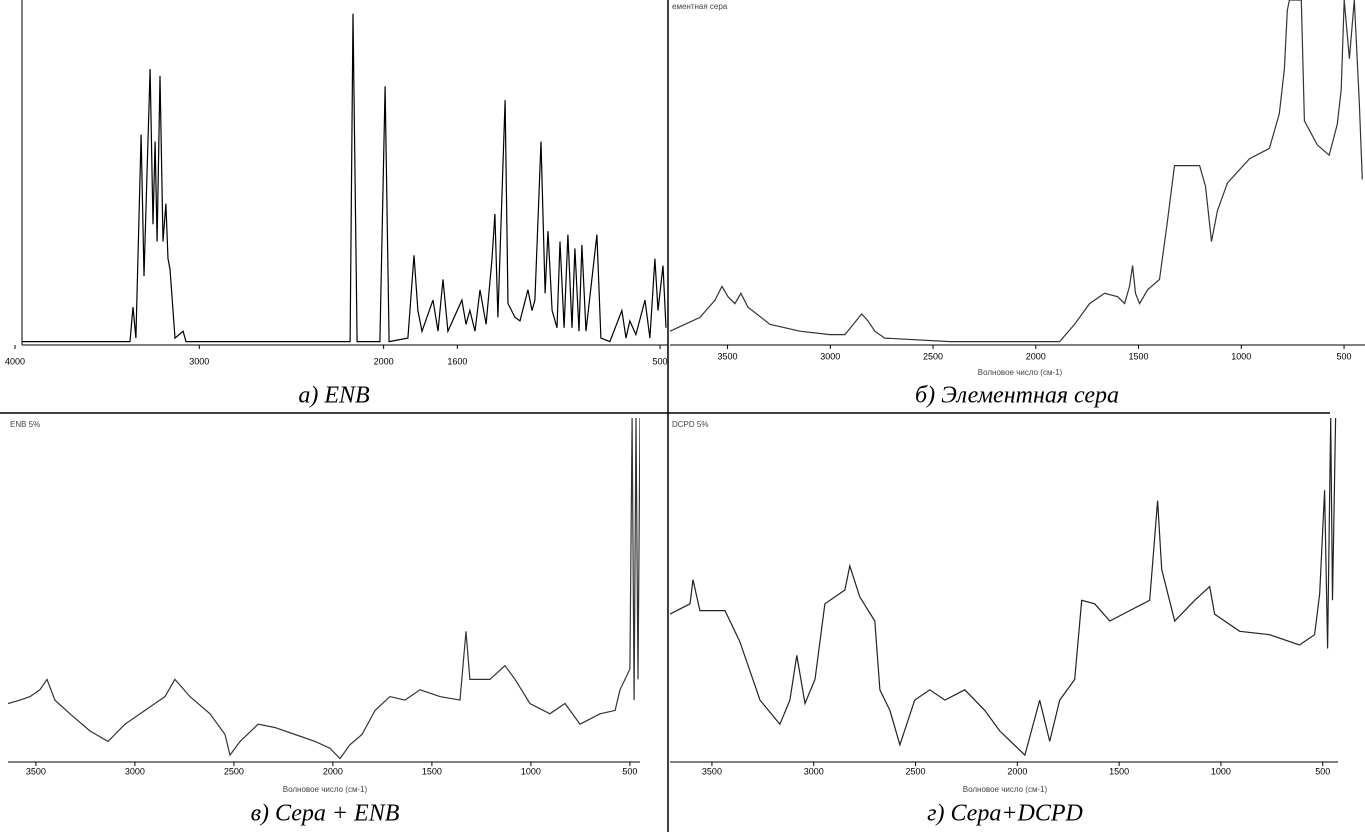 The height and width of the screenshot is (832, 1365). I want to click on caption: б) Элементная сера, so click(1017, 396).